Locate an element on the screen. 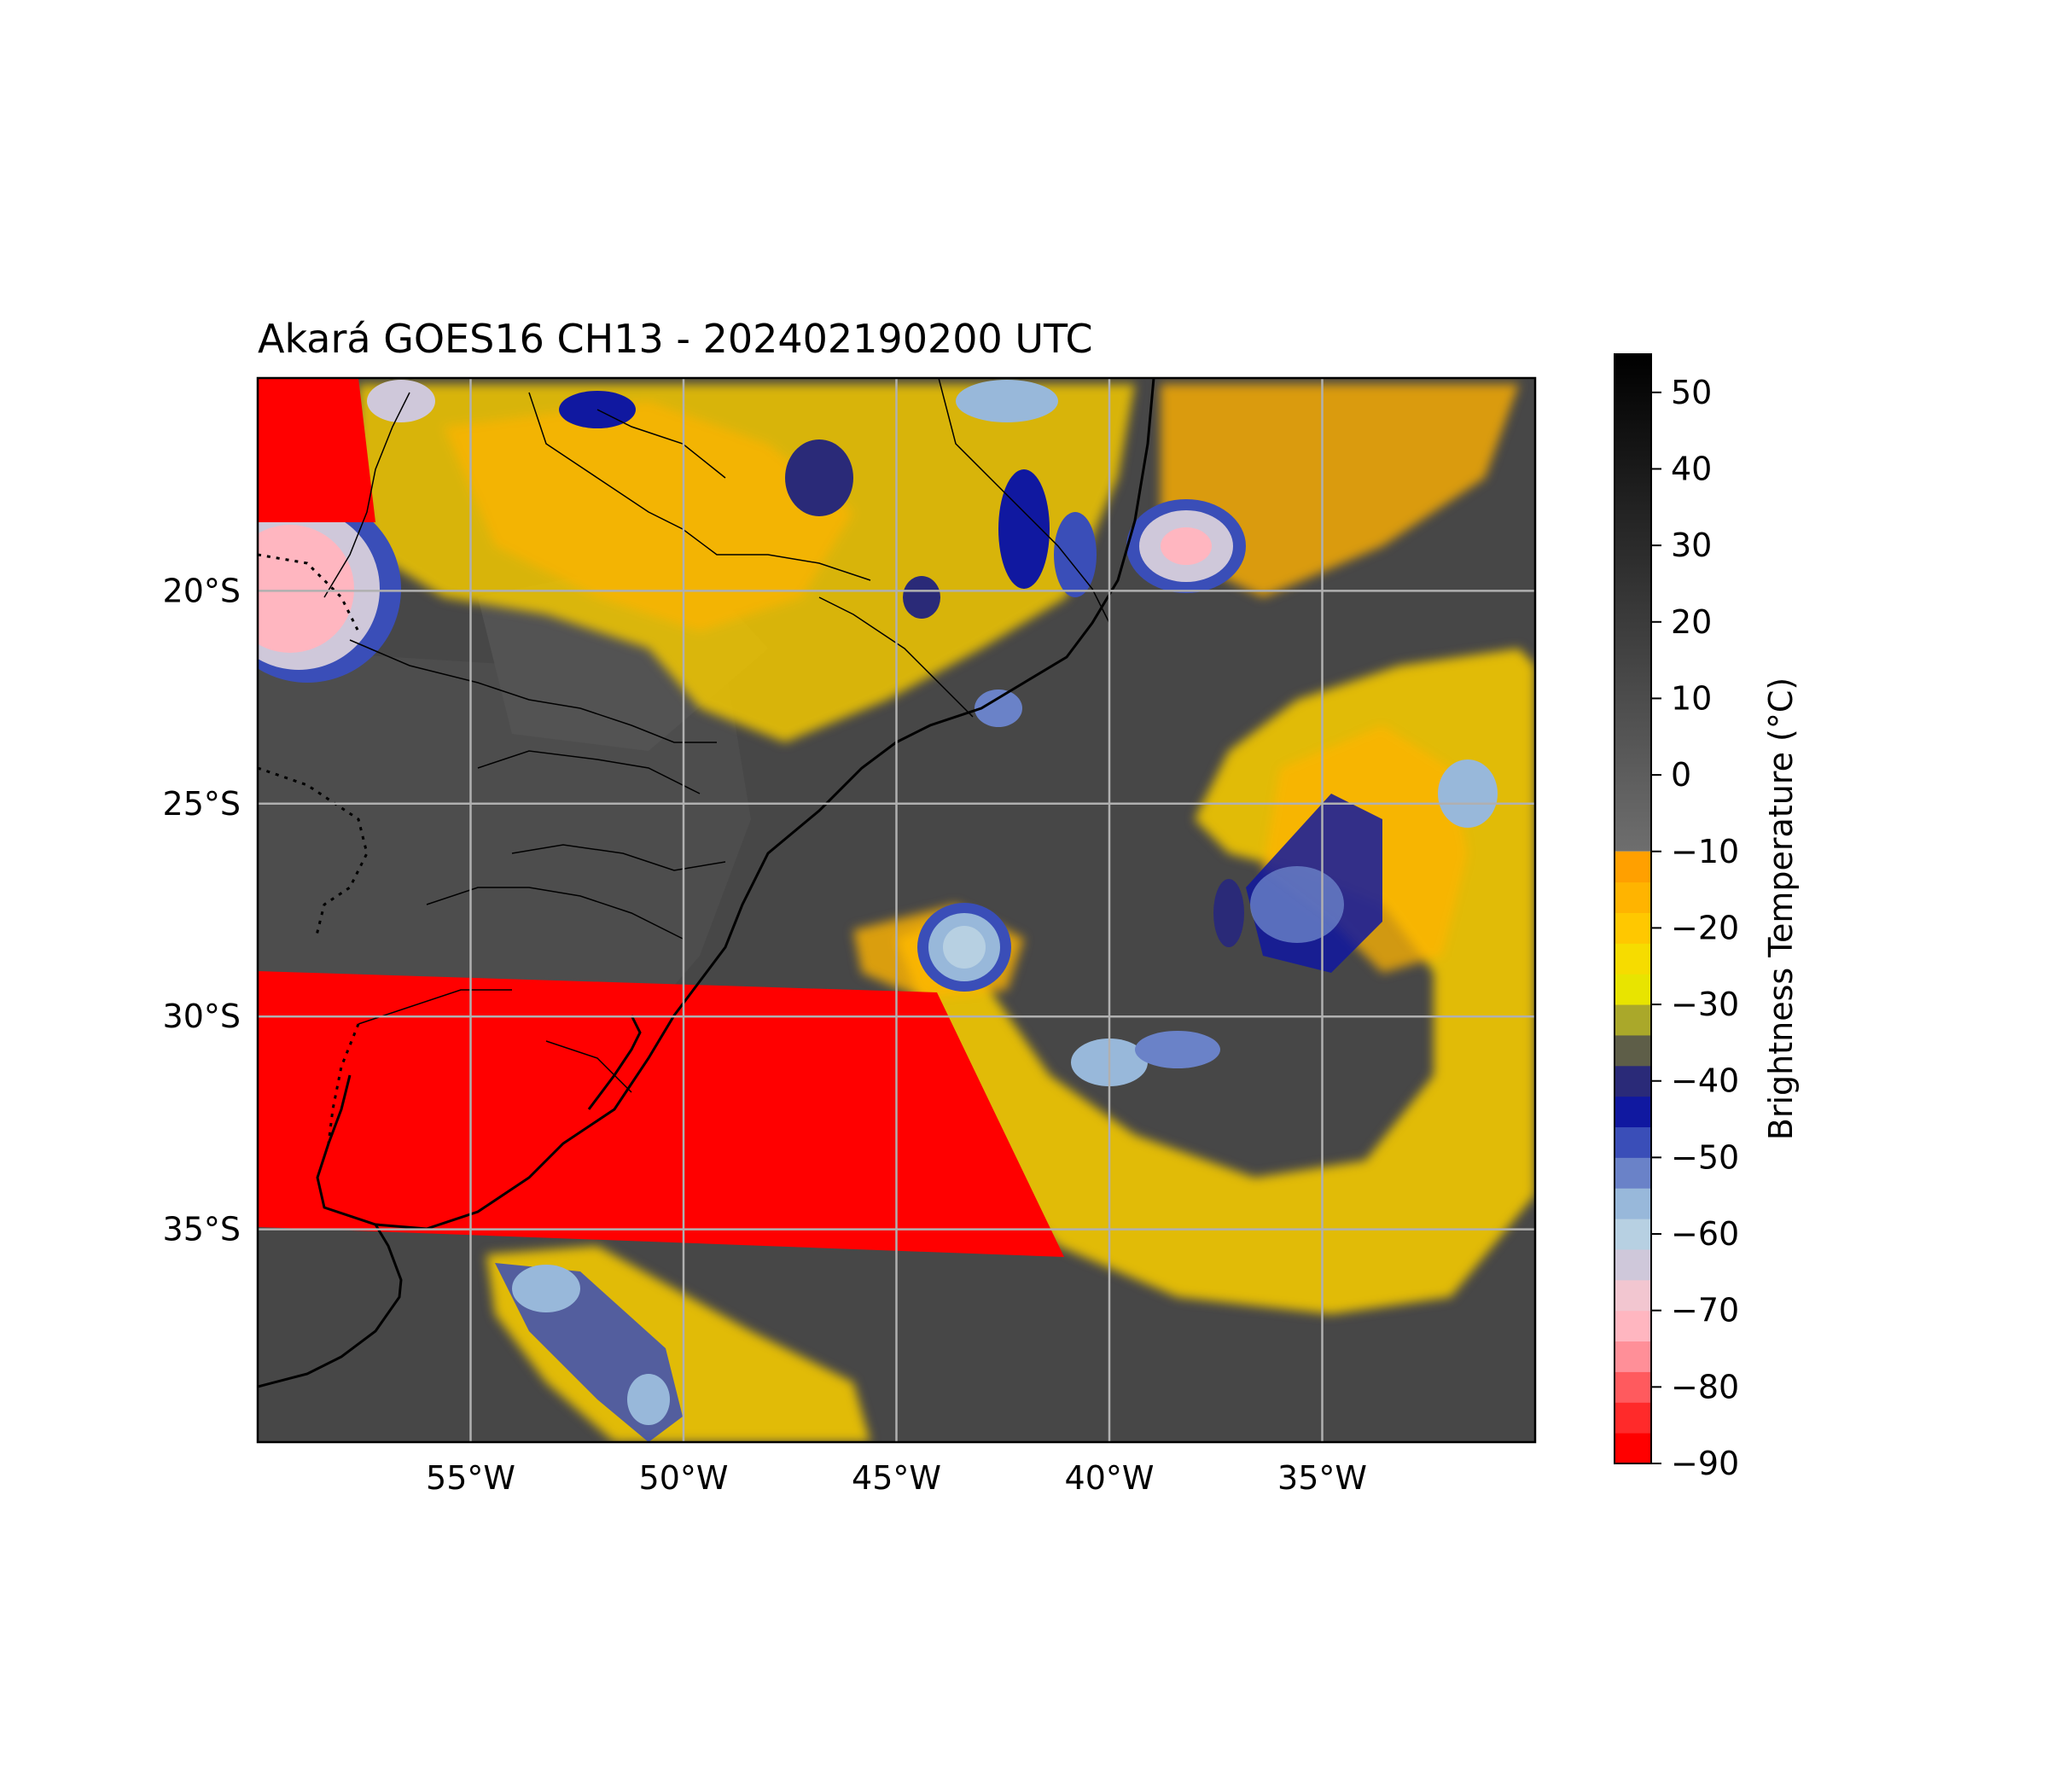  colorbar-tick-label: 30 is located at coordinates (1691, 545).